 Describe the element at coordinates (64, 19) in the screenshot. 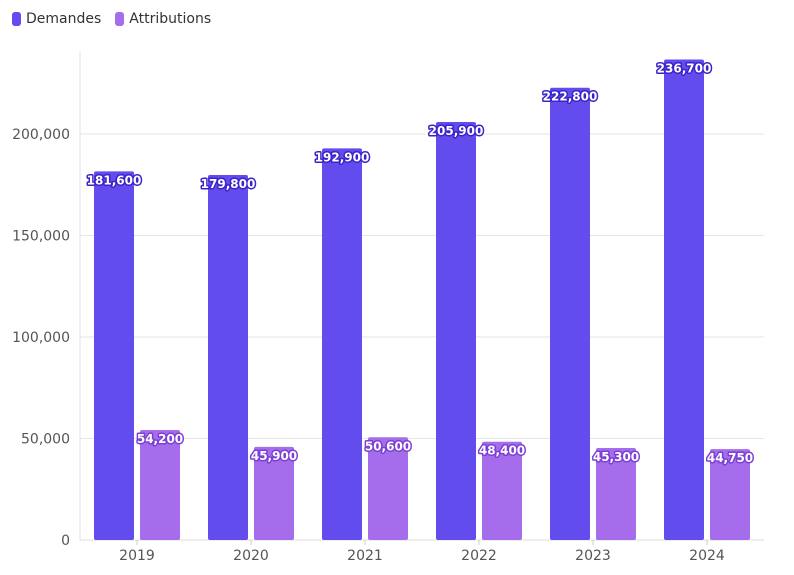

I see `legend-label-demandes: Demandes` at that location.